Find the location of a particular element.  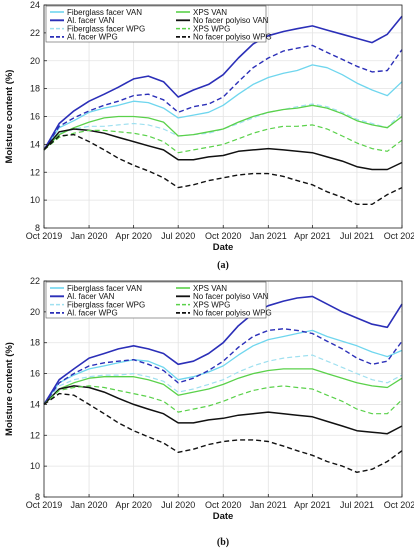

series-line-al-facer-wpg is located at coordinates (223, 366).